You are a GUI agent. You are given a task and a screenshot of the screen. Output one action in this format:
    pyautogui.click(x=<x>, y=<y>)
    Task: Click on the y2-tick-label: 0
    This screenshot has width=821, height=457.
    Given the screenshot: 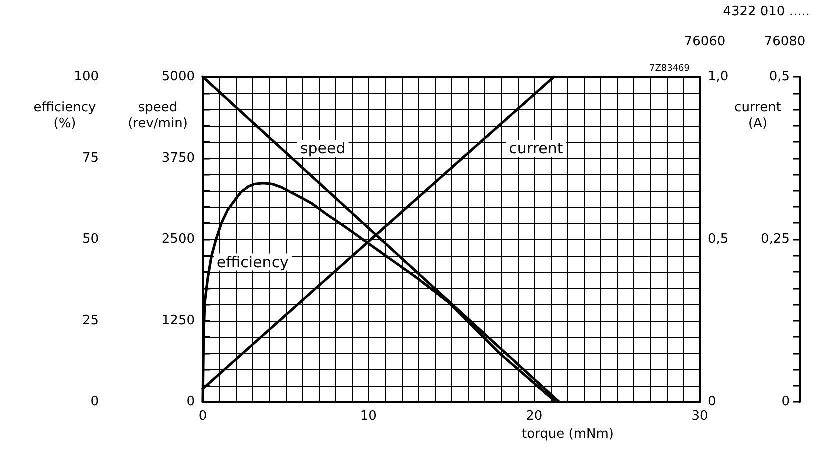 What is the action you would take?
    pyautogui.click(x=190, y=402)
    